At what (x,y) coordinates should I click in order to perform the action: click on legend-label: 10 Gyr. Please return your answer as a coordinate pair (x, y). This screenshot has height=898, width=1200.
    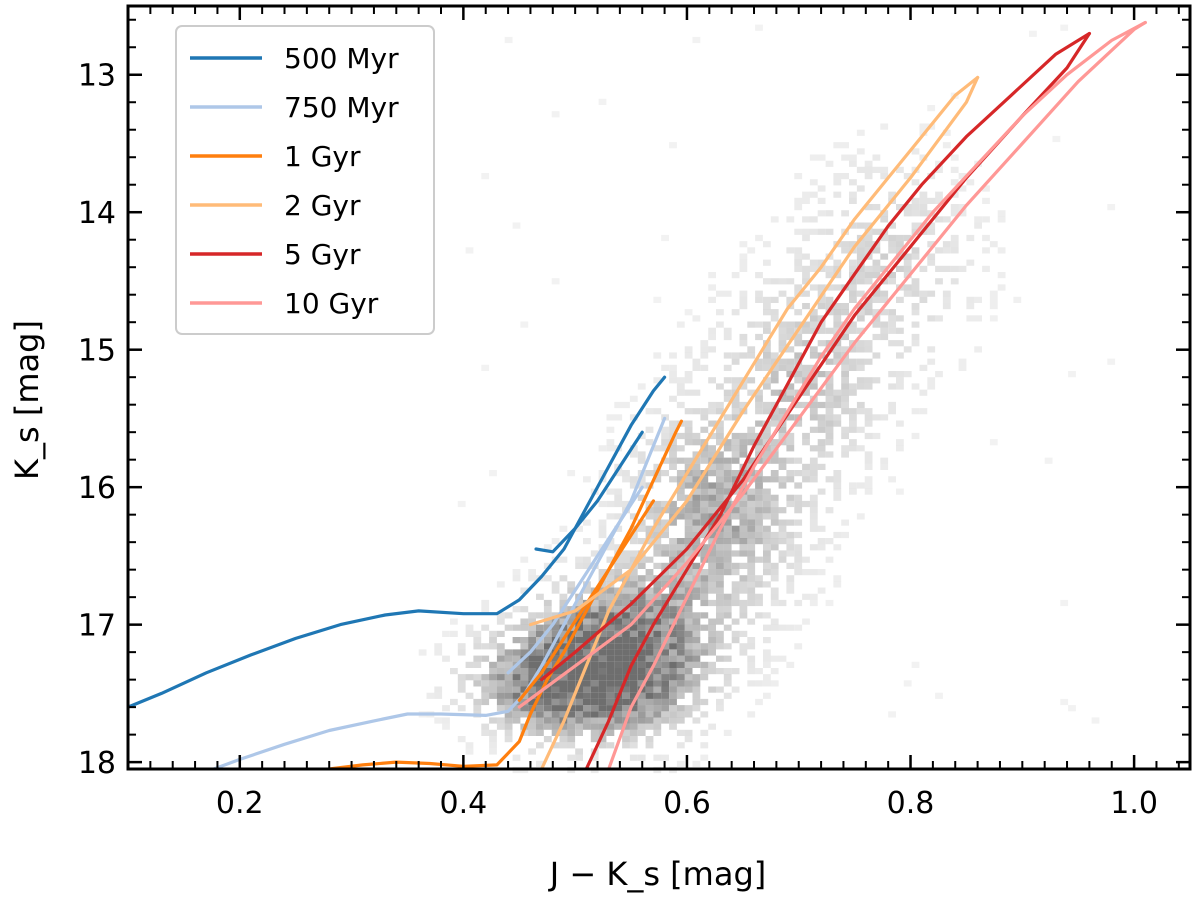
    Looking at the image, I should click on (331, 303).